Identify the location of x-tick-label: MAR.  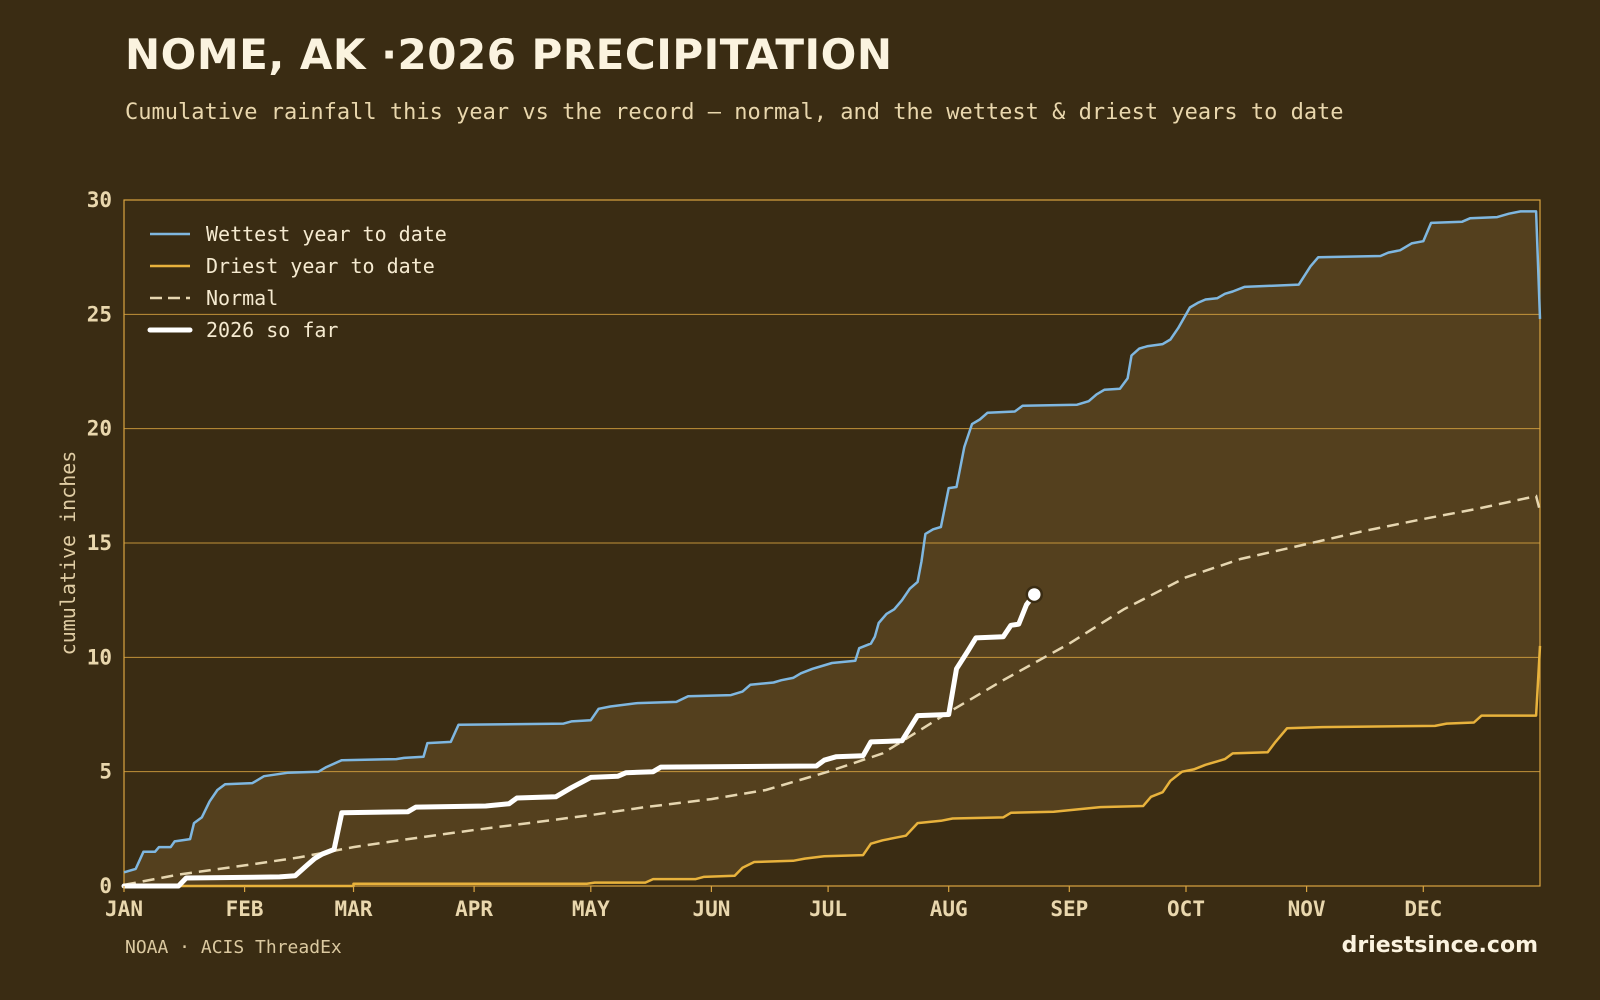
(354, 909).